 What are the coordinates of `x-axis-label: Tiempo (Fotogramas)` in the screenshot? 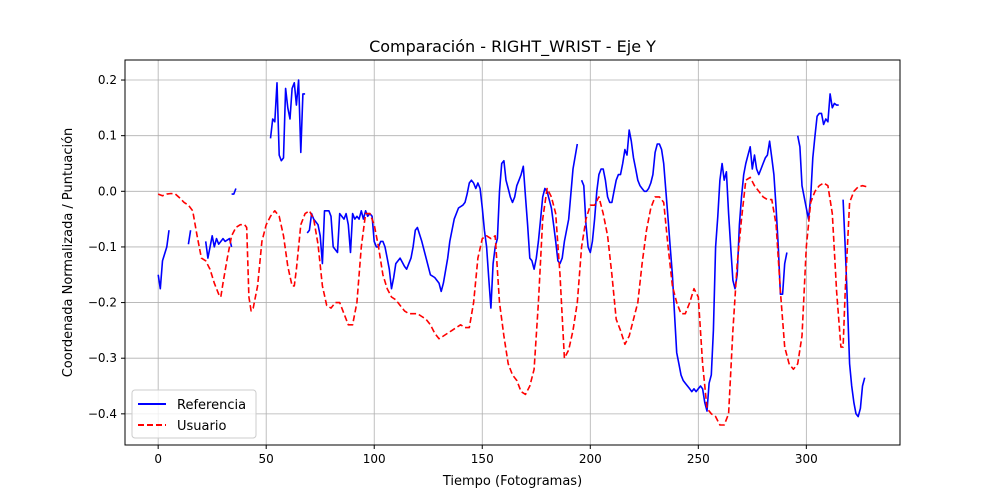 It's located at (512, 481).